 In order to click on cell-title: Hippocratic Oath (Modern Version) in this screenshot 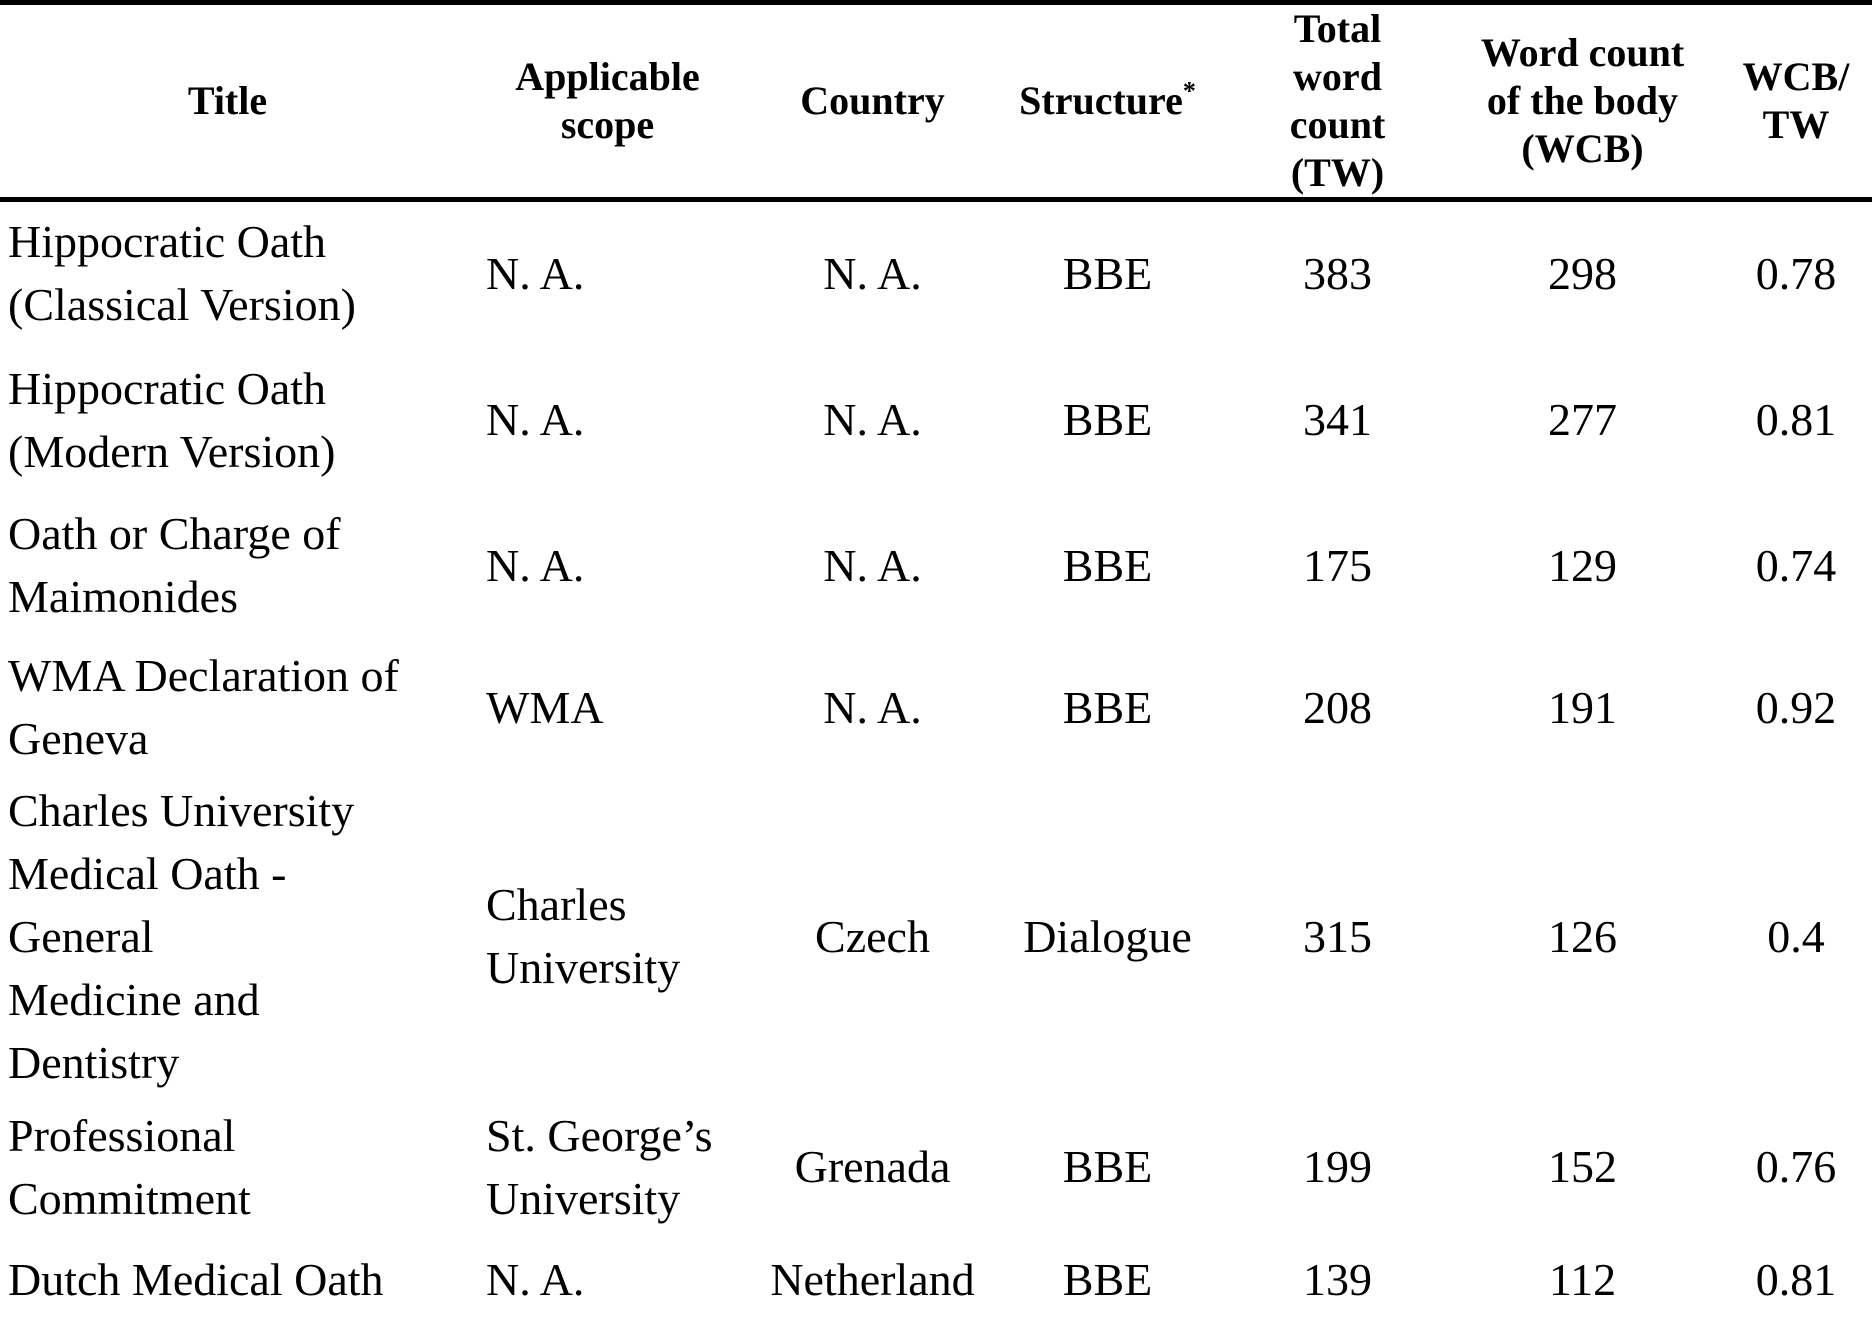, I will do `click(172, 419)`.